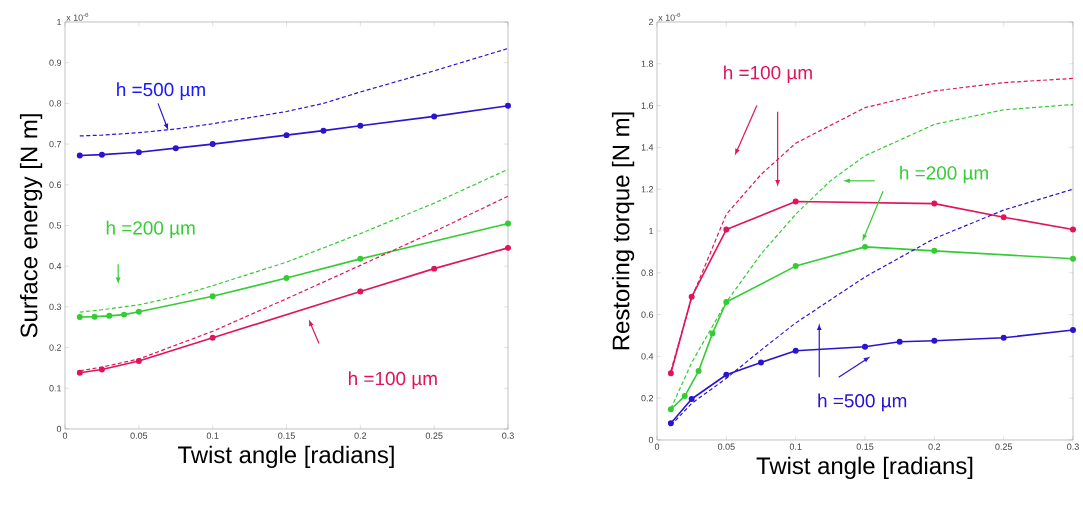  I want to click on y-tick-label: 0, so click(59, 429).